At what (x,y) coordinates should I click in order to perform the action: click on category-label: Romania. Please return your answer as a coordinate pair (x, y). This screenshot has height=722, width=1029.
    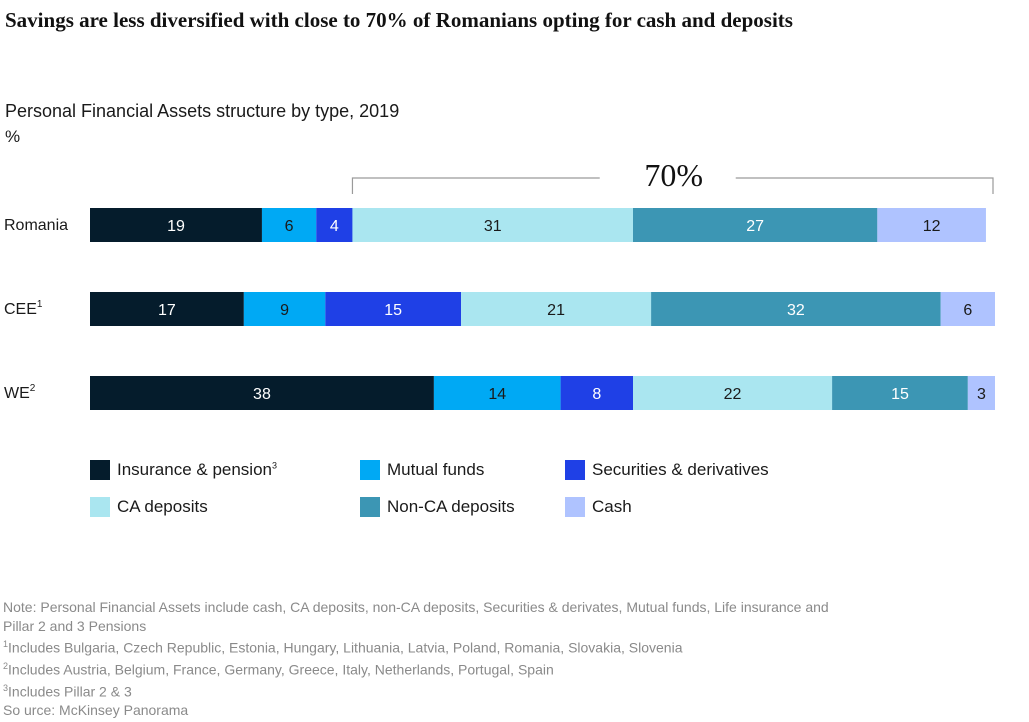
    Looking at the image, I should click on (36, 225).